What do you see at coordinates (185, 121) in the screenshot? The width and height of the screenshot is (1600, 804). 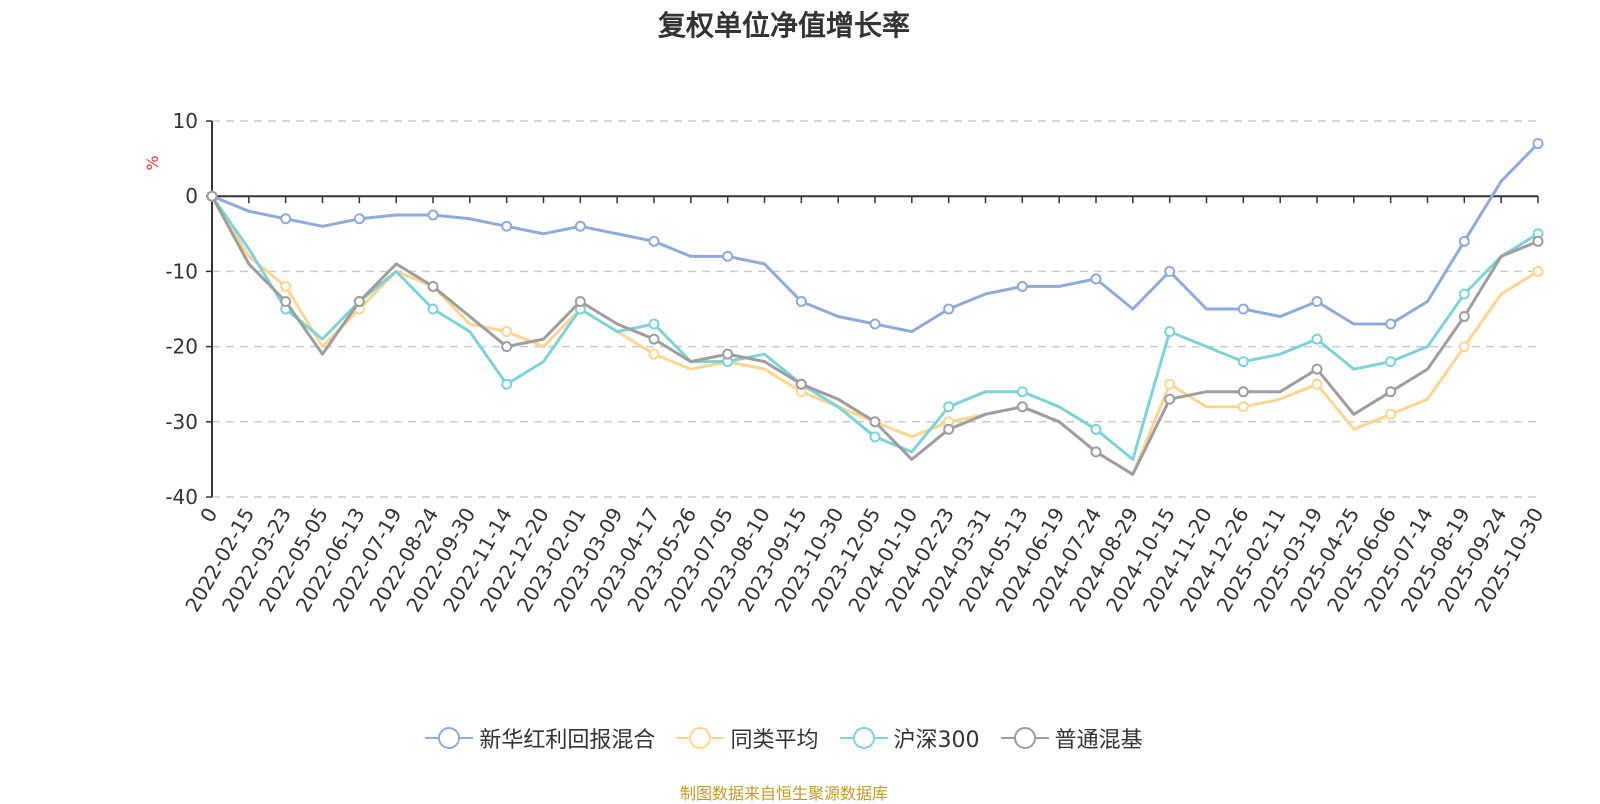 I see `y-tick-label: 10` at bounding box center [185, 121].